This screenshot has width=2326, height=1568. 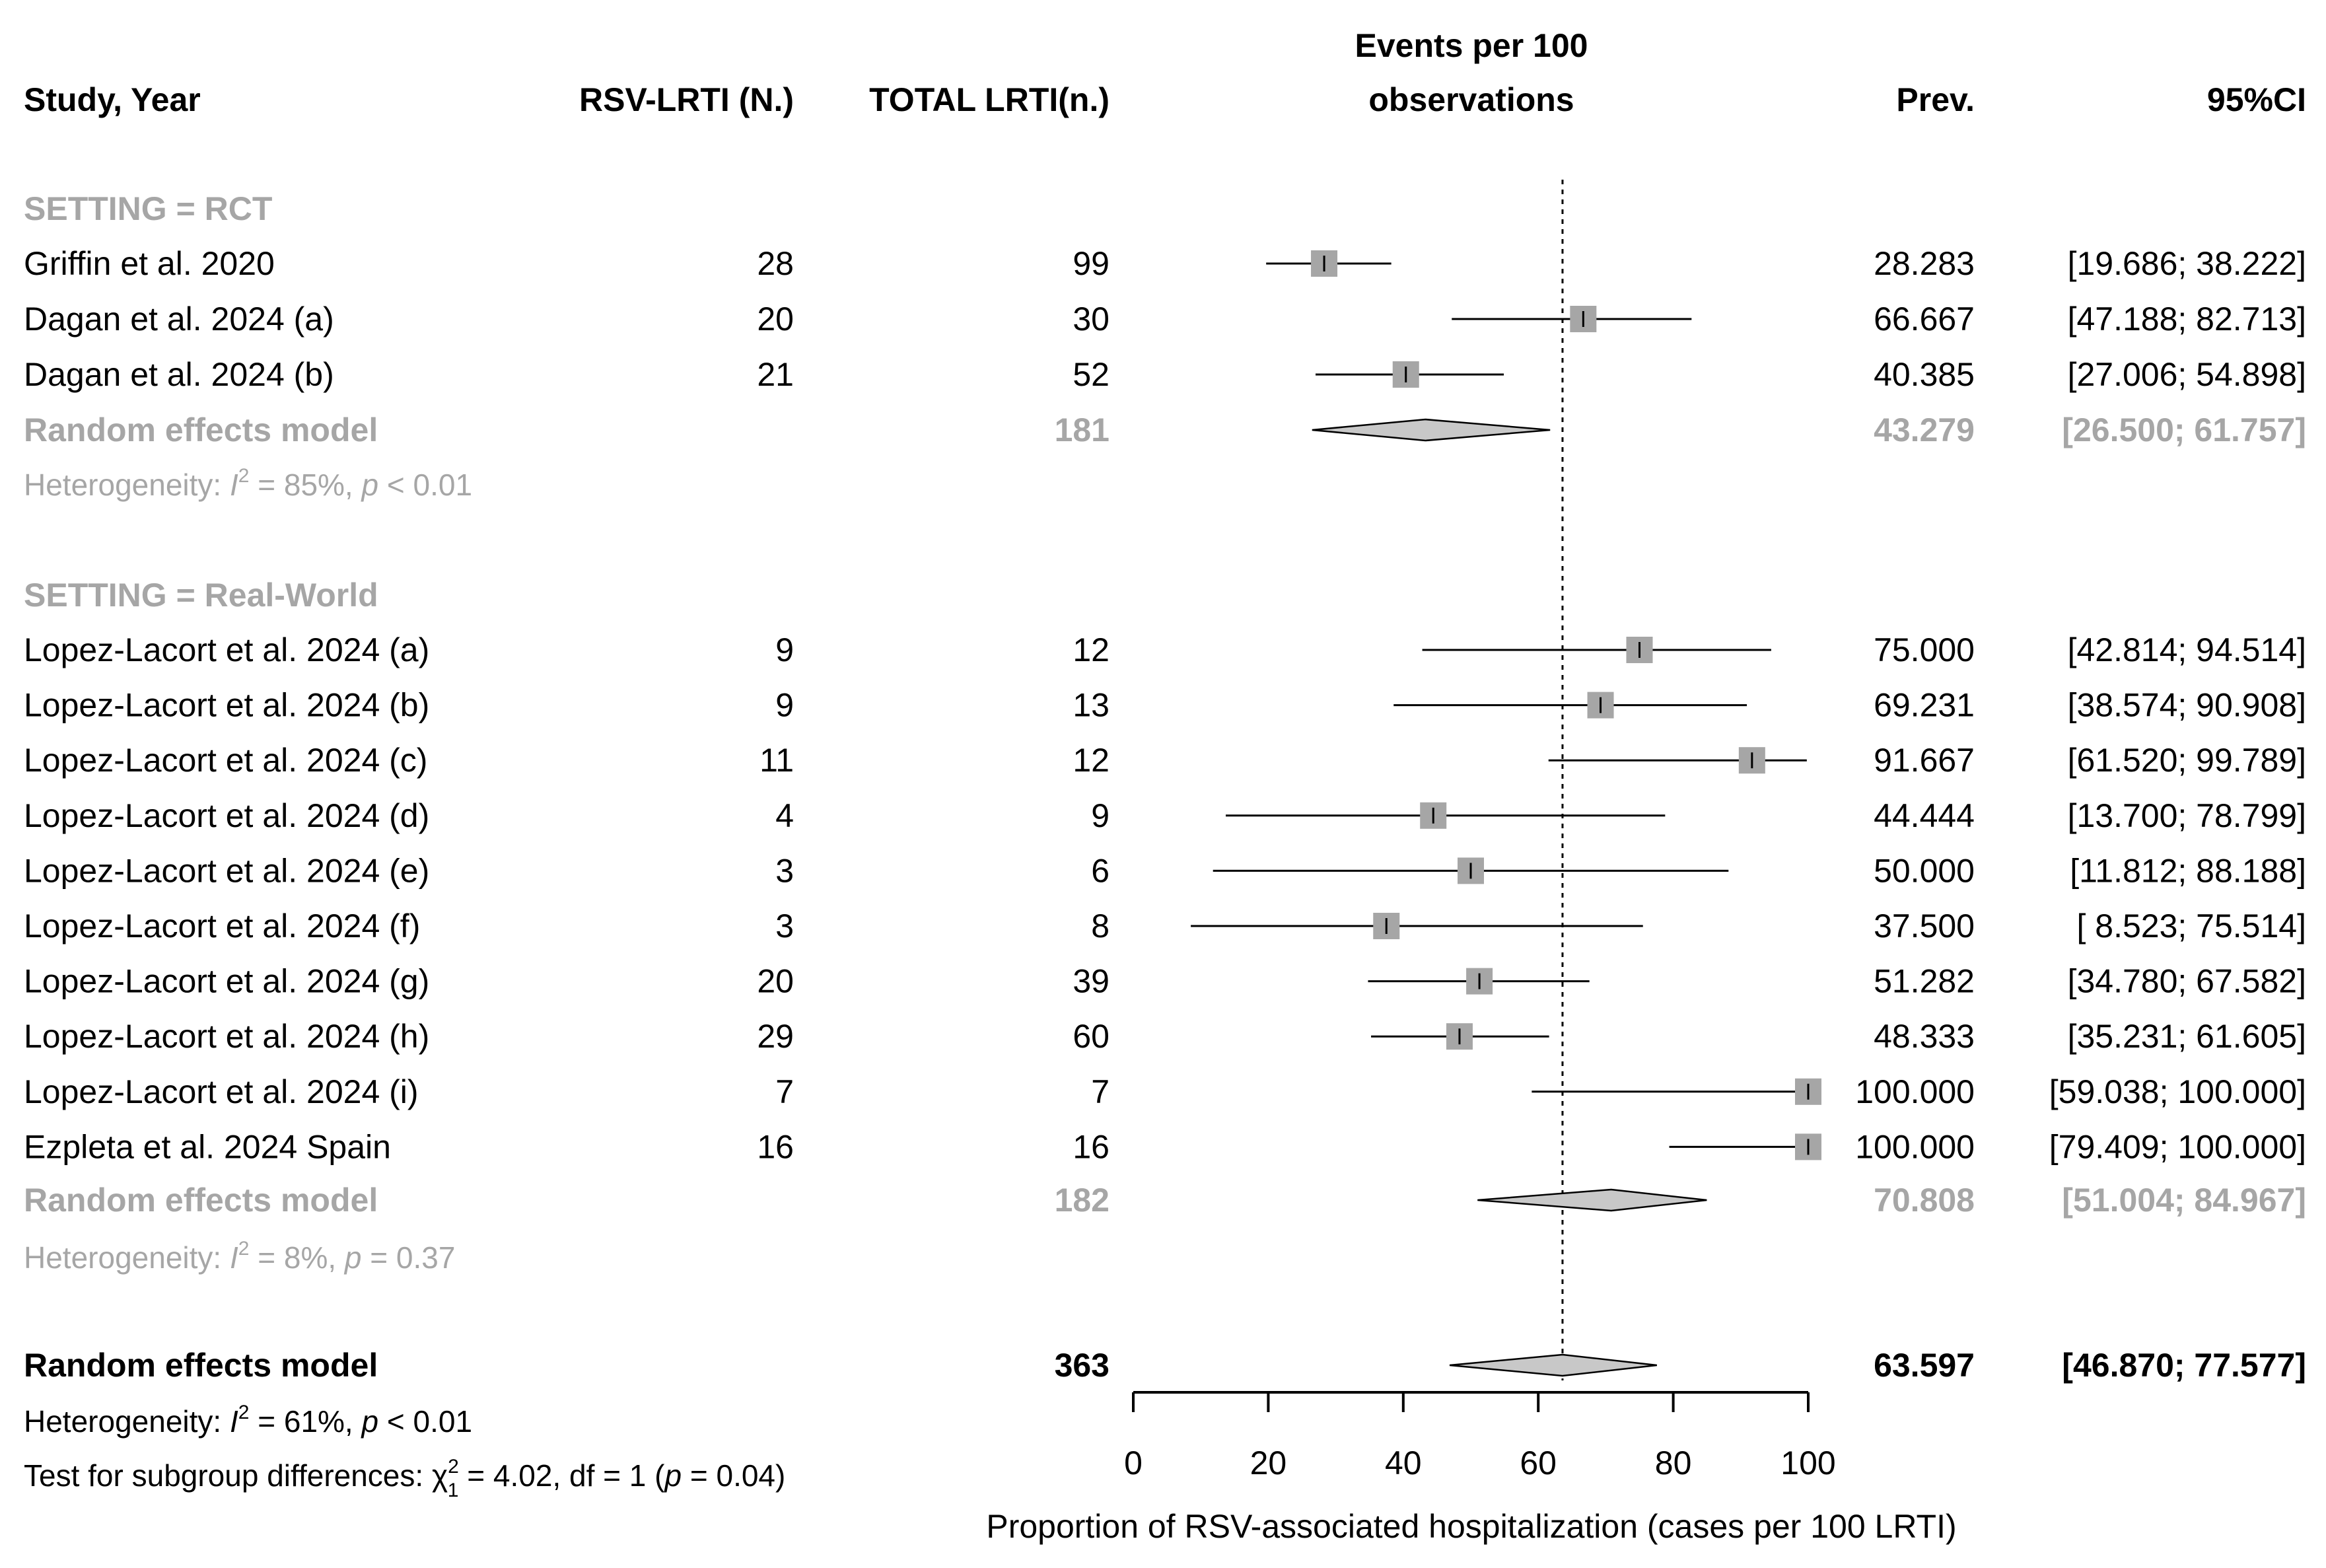 I want to click on real-world-summary-prev: 70.808, so click(x=1924, y=1200).